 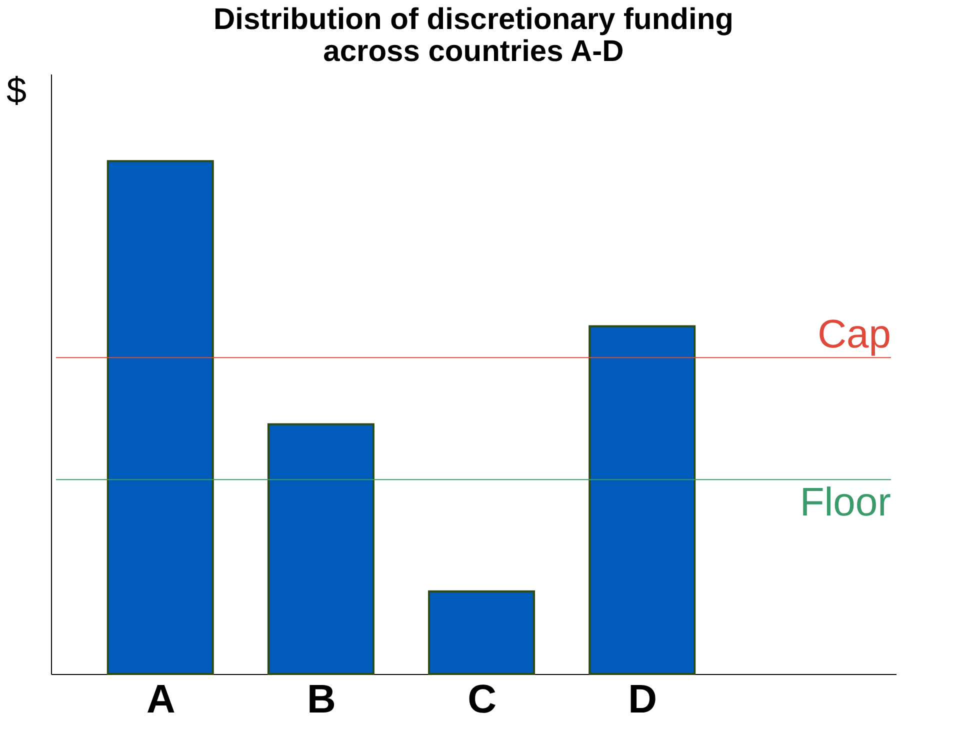 I want to click on ref-line-label: Floor, so click(x=845, y=502).